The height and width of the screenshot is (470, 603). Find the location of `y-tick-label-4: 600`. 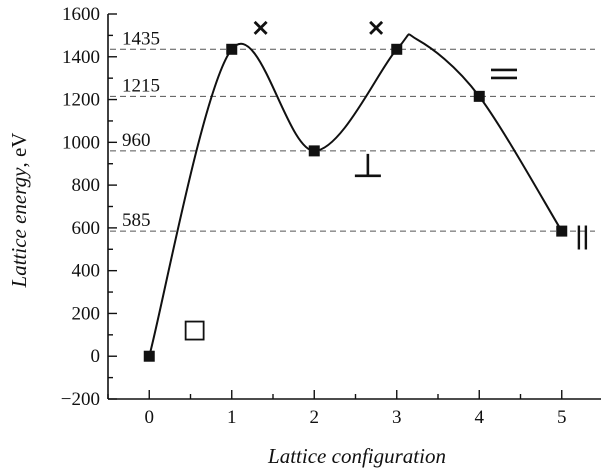

y-tick-label-4: 600 is located at coordinates (86, 228).